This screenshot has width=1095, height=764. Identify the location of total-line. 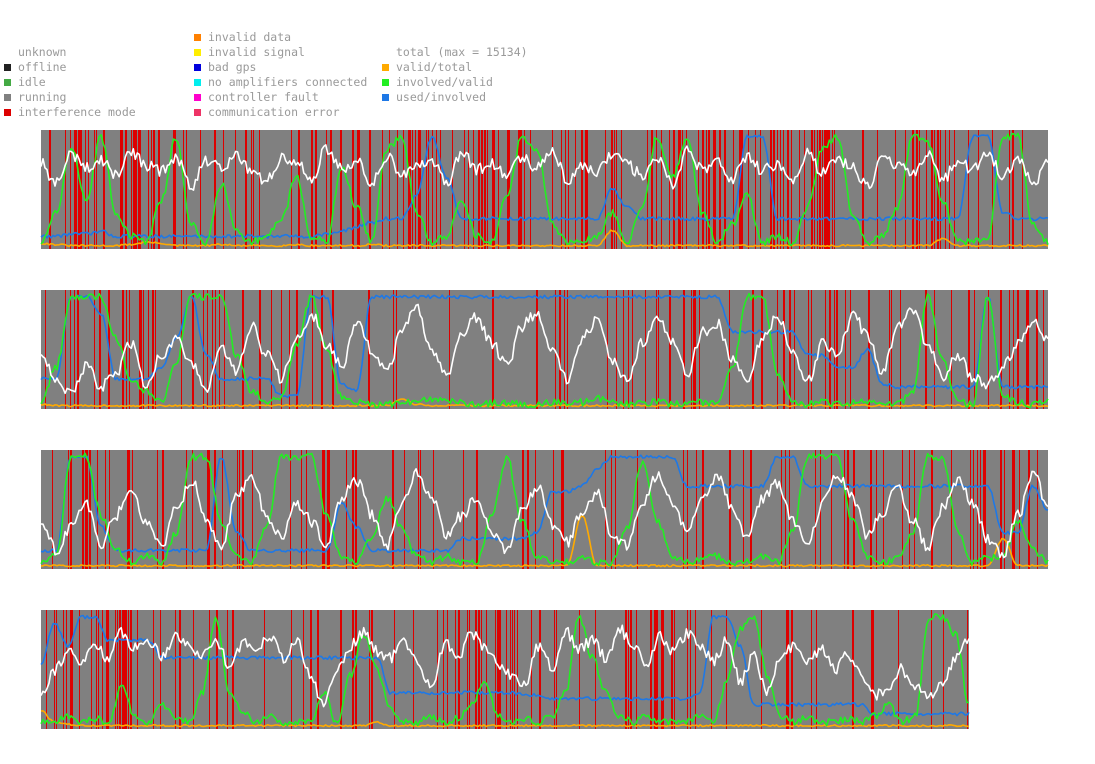
(544, 513).